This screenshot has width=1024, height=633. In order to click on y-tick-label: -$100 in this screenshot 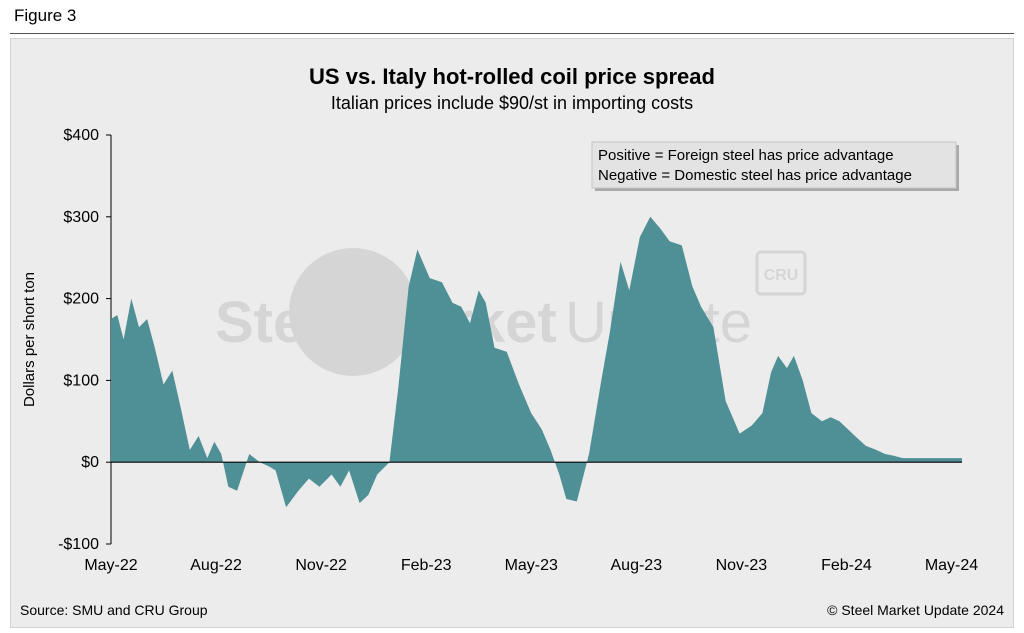, I will do `click(78, 544)`.